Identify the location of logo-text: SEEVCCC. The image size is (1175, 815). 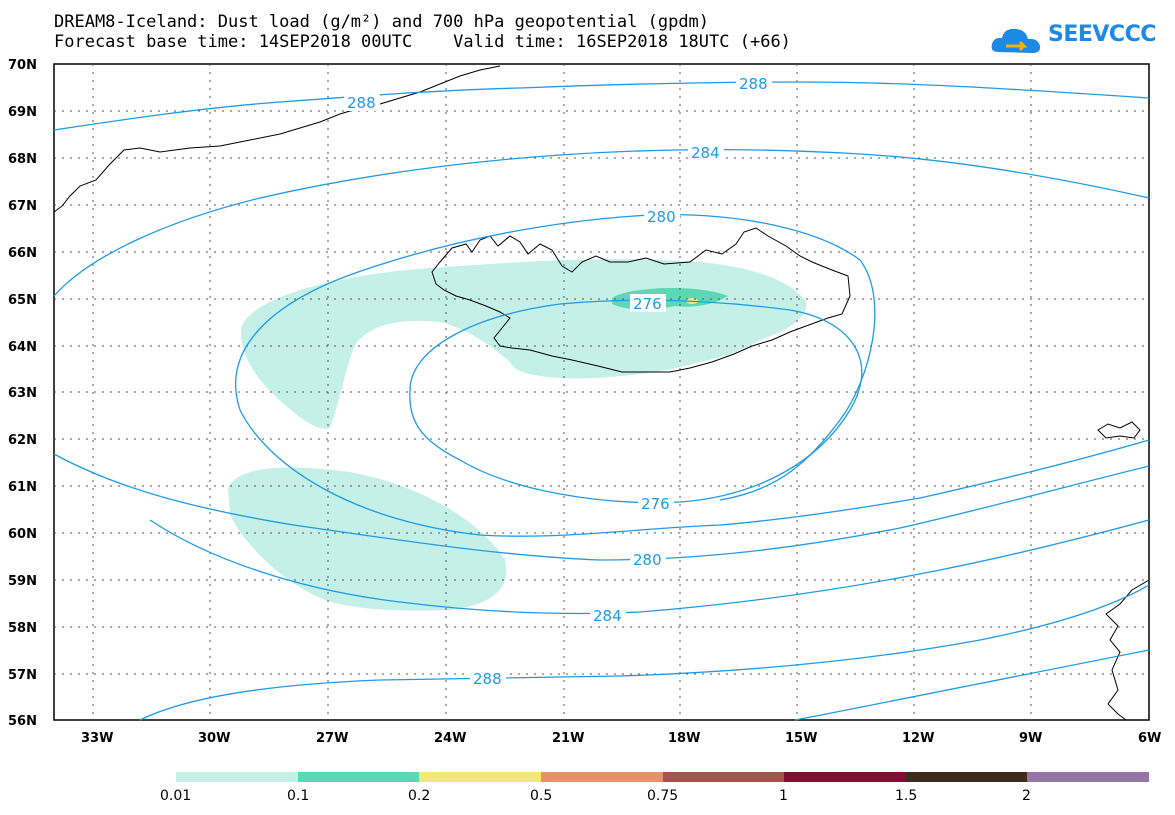
(1102, 34).